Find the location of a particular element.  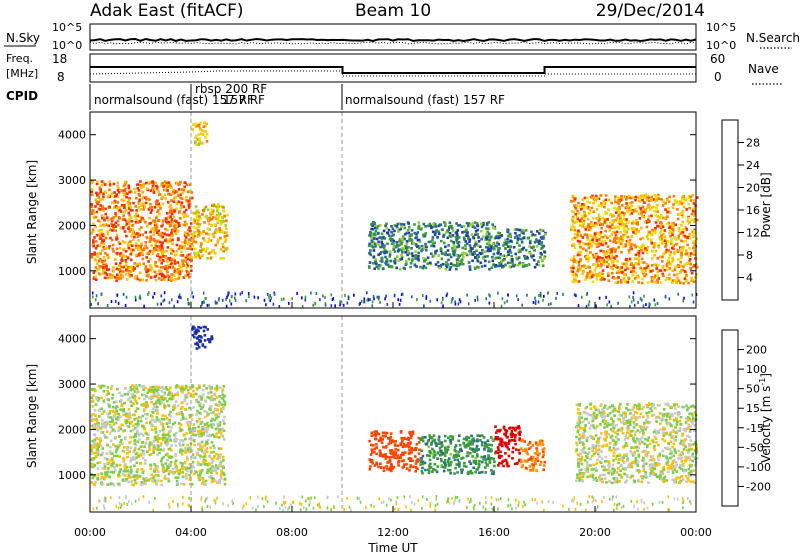

cpid-label: CPID is located at coordinates (22, 96).